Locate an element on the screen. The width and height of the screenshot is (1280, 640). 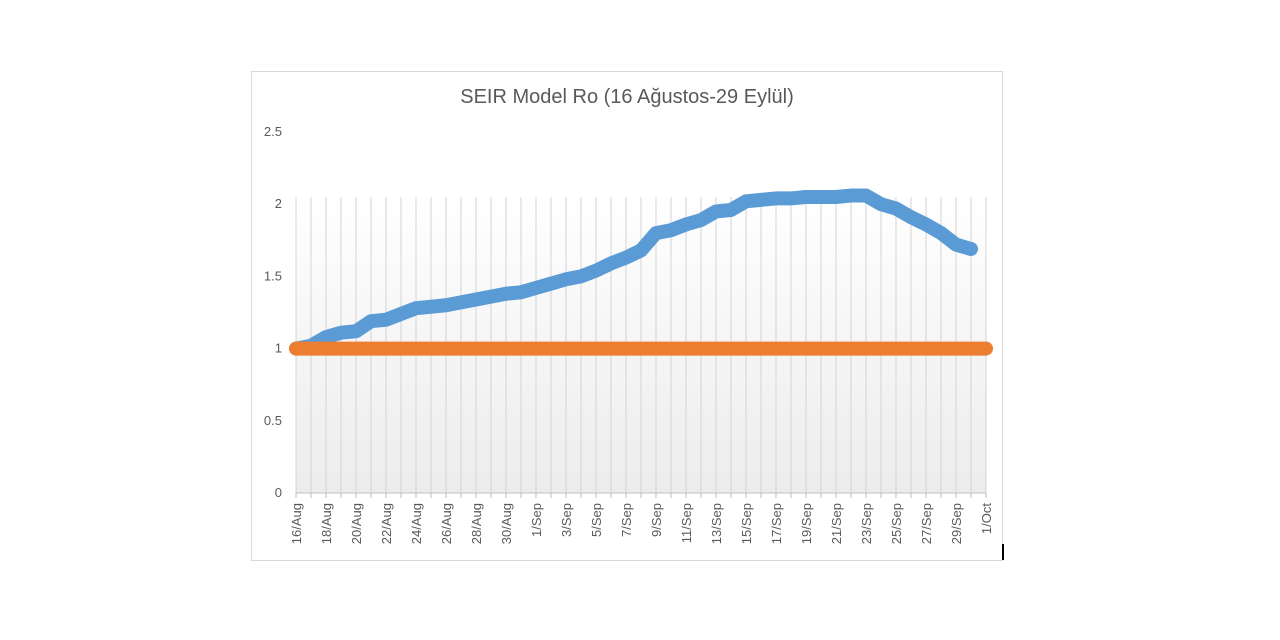
x-tick-label: 23/Sep is located at coordinates (866, 523).